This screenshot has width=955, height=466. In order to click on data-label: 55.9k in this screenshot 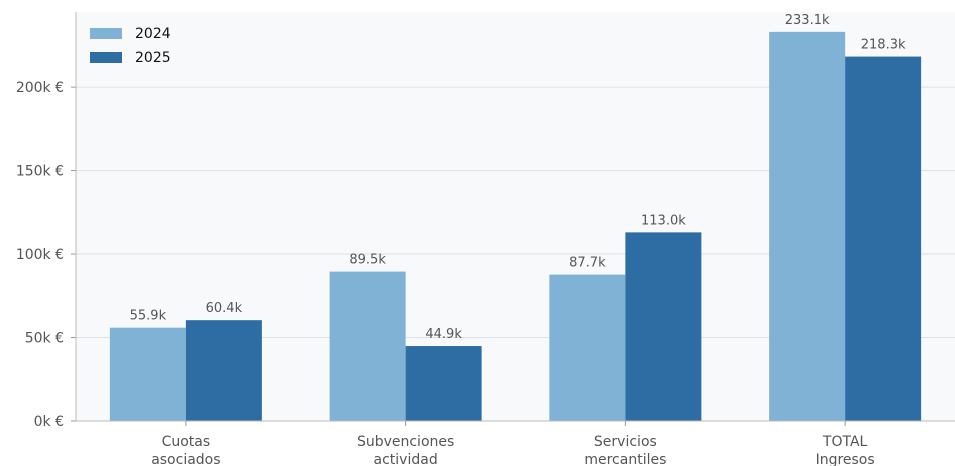, I will do `click(148, 316)`.